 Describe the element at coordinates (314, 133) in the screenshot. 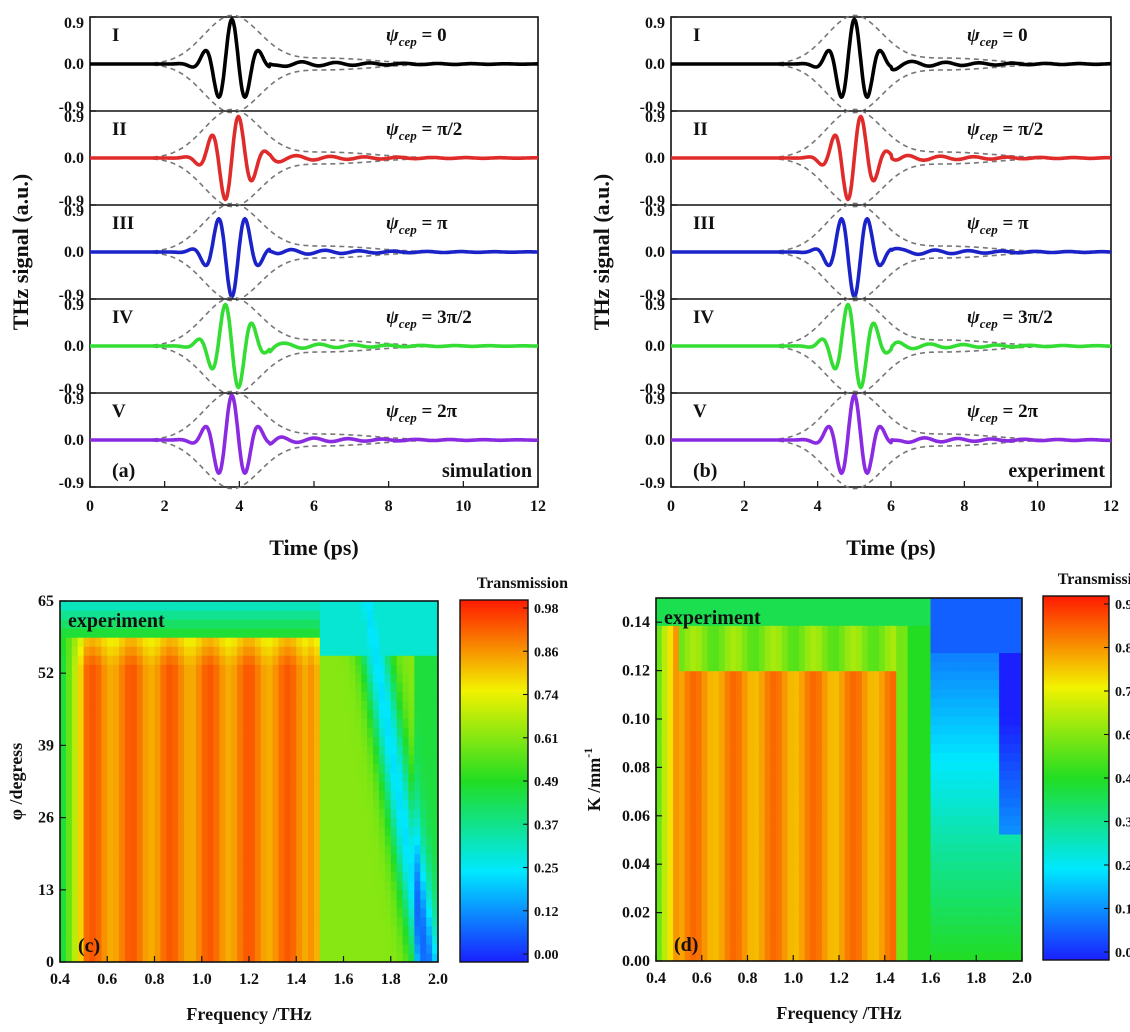

I see `envelope-upper-line` at that location.